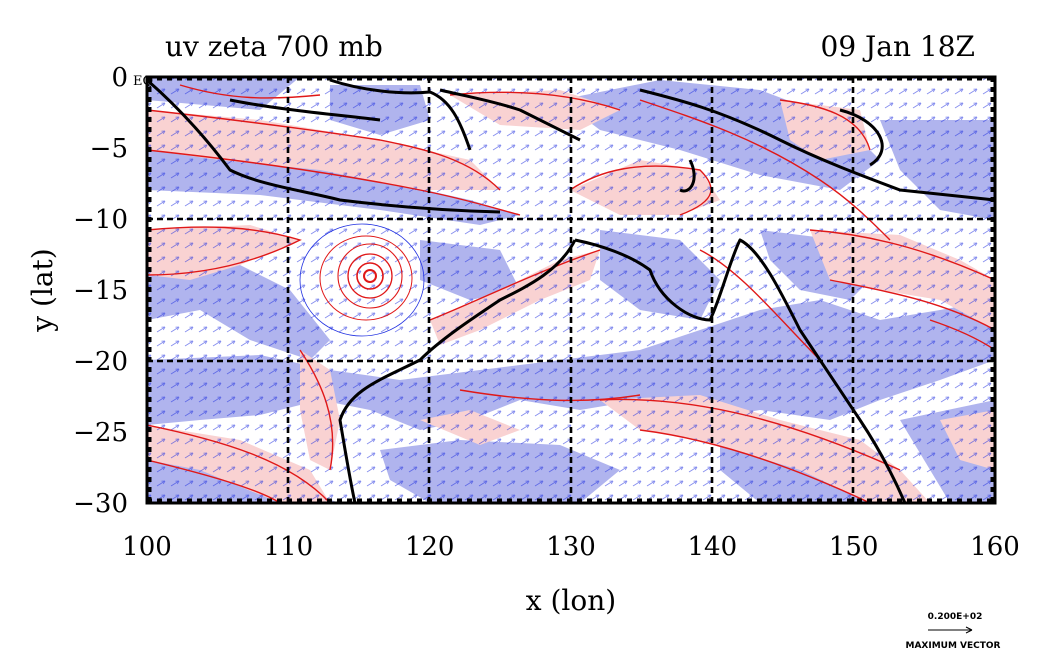  Describe the element at coordinates (955, 617) in the screenshot. I see `vector-legend-value: 0.200E+02` at that location.